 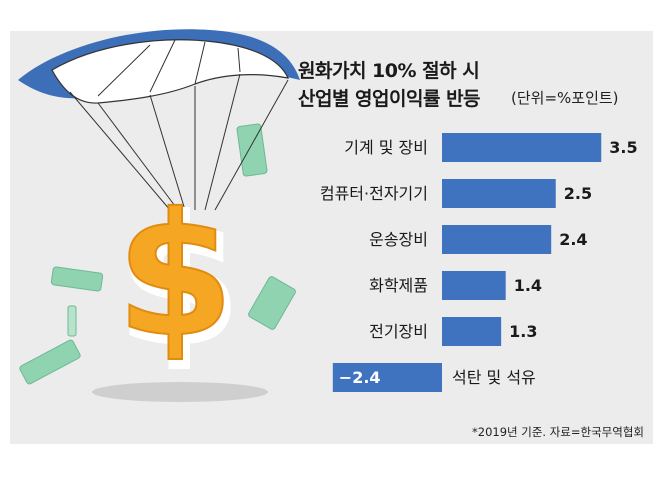 What do you see at coordinates (528, 285) in the screenshot?
I see `value-label-3: 1.4` at bounding box center [528, 285].